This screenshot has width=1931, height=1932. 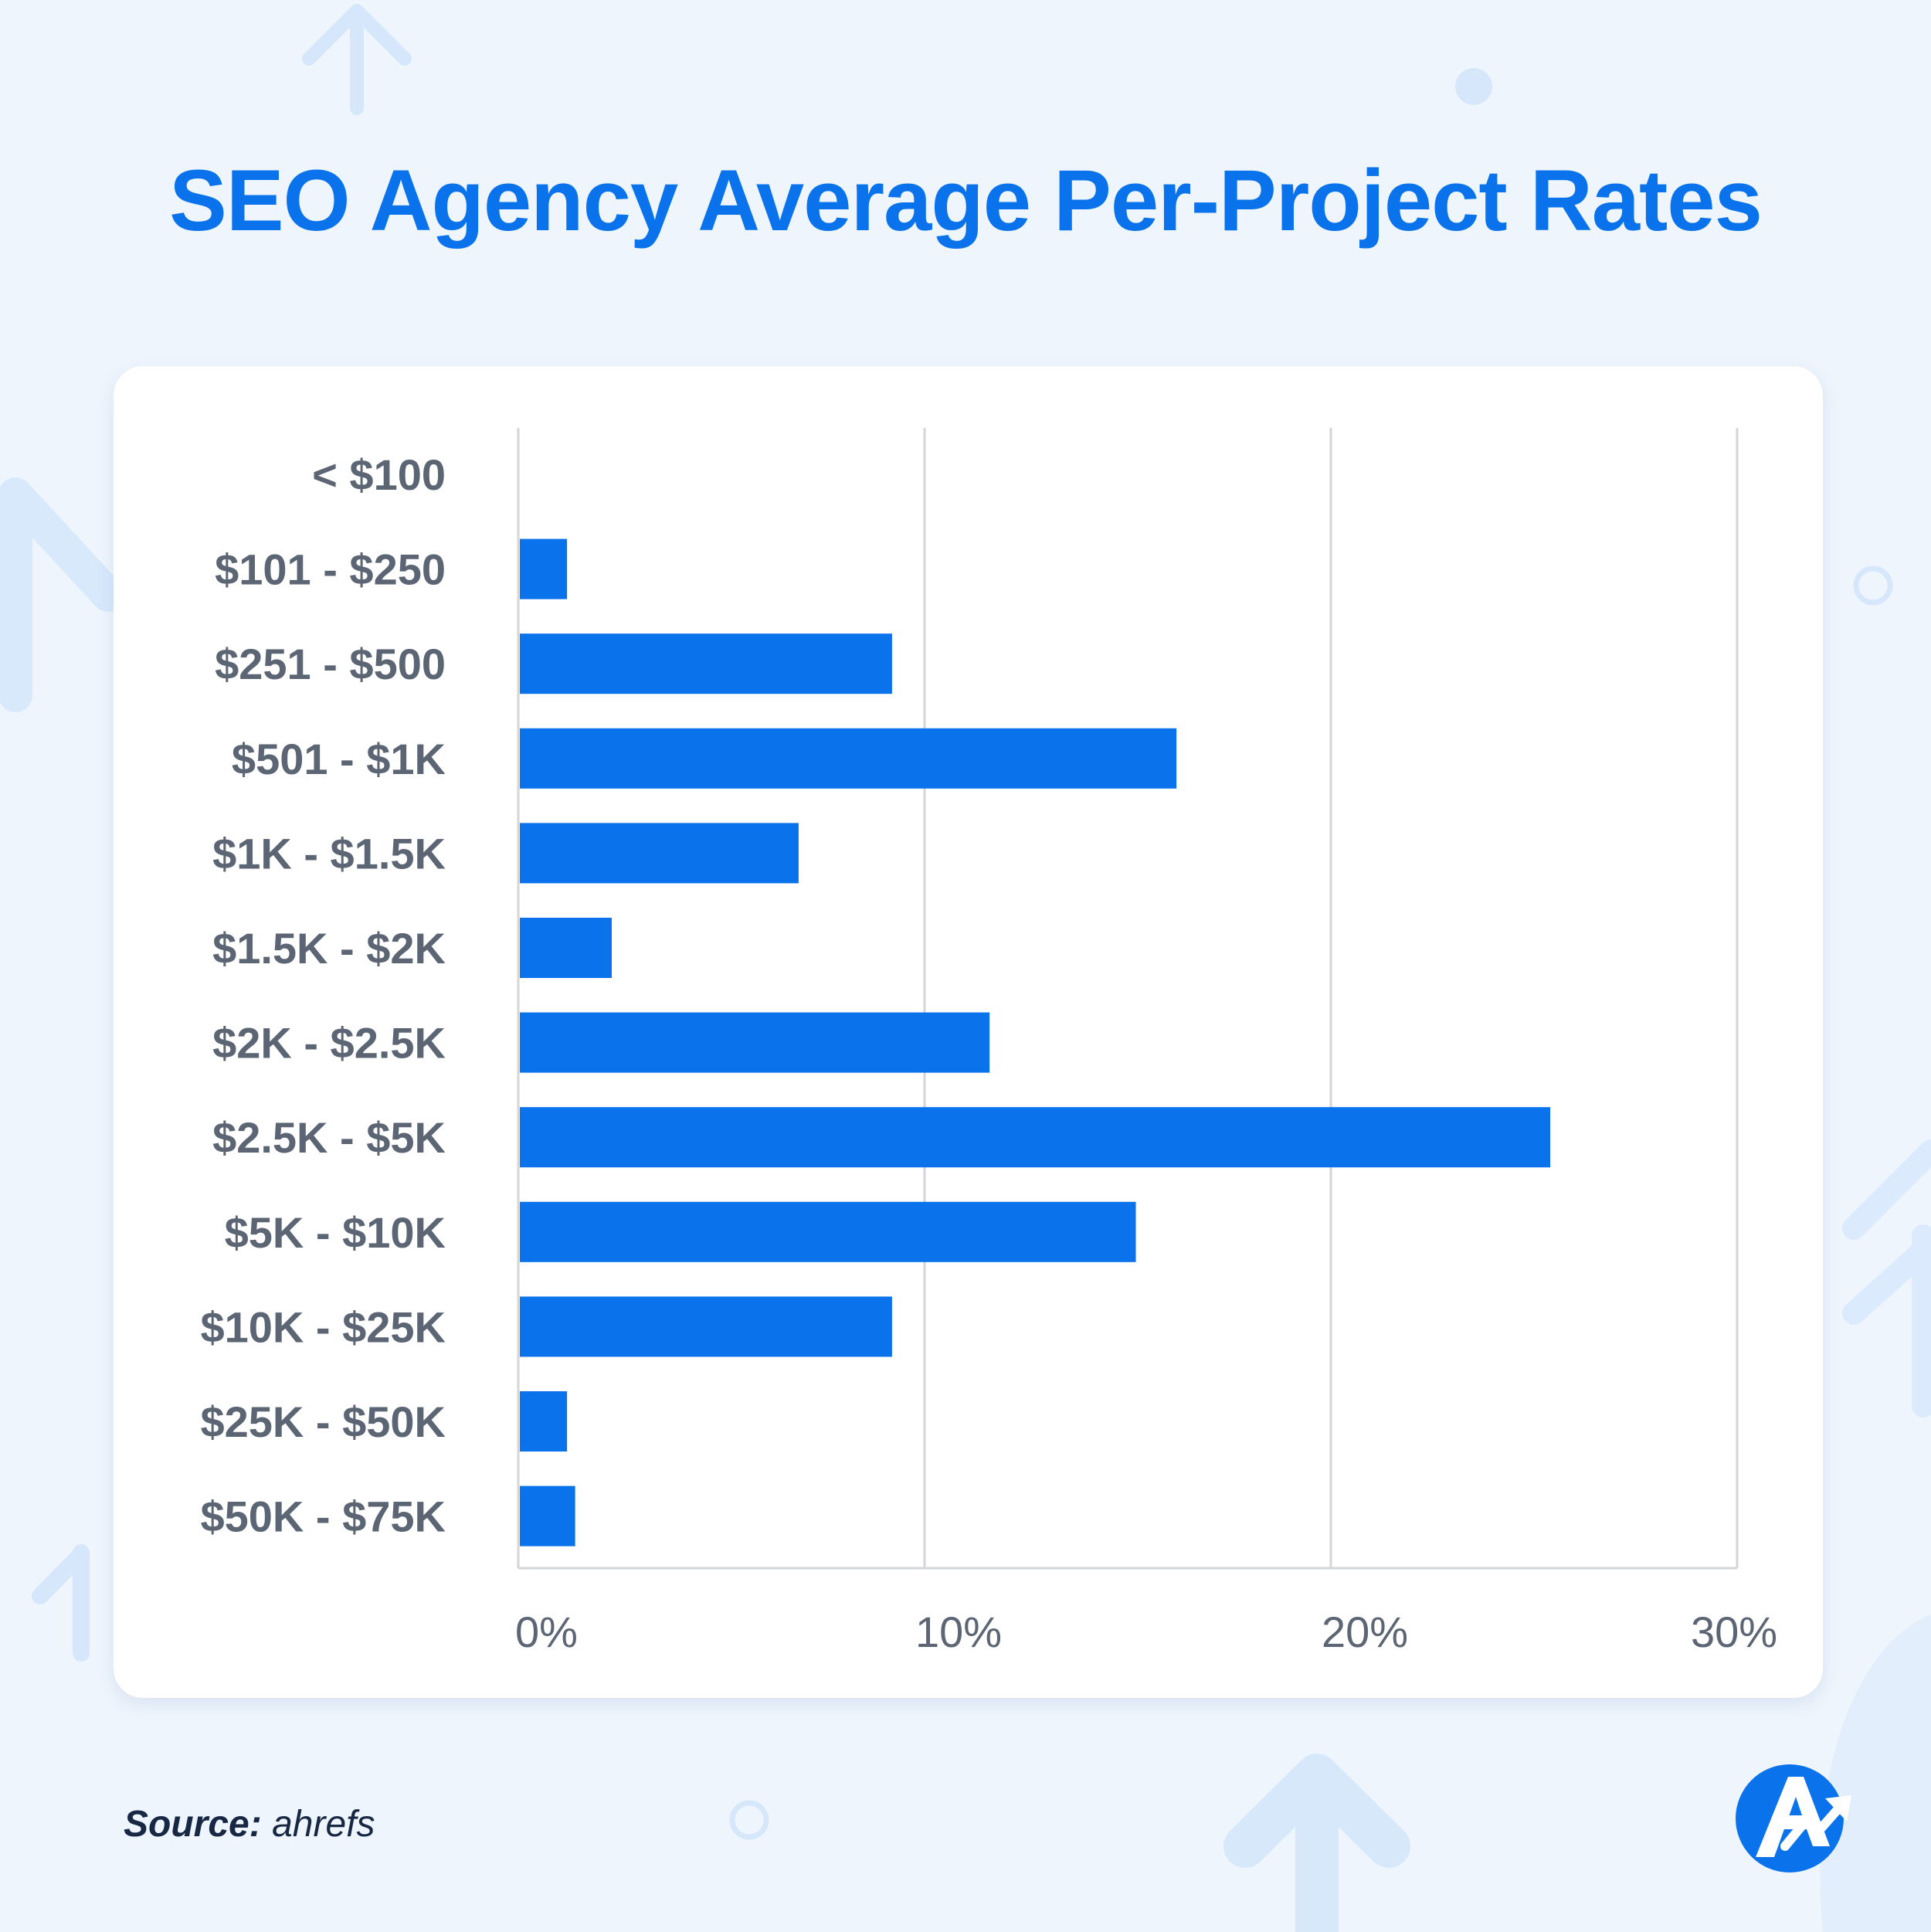 I want to click on category-label: $501 - $1K, so click(x=339, y=759).